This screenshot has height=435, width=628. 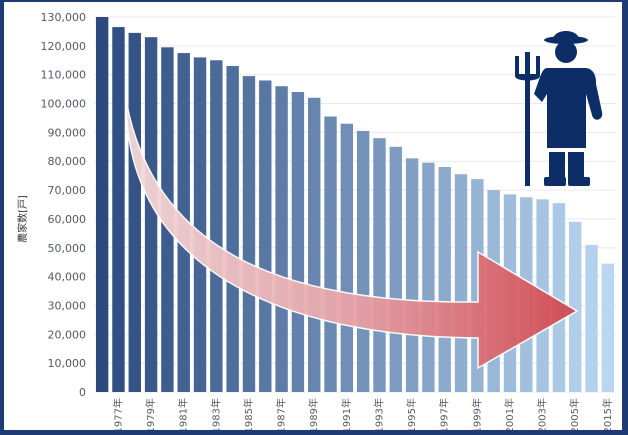 What do you see at coordinates (428, 277) in the screenshot?
I see `bar-1996年` at bounding box center [428, 277].